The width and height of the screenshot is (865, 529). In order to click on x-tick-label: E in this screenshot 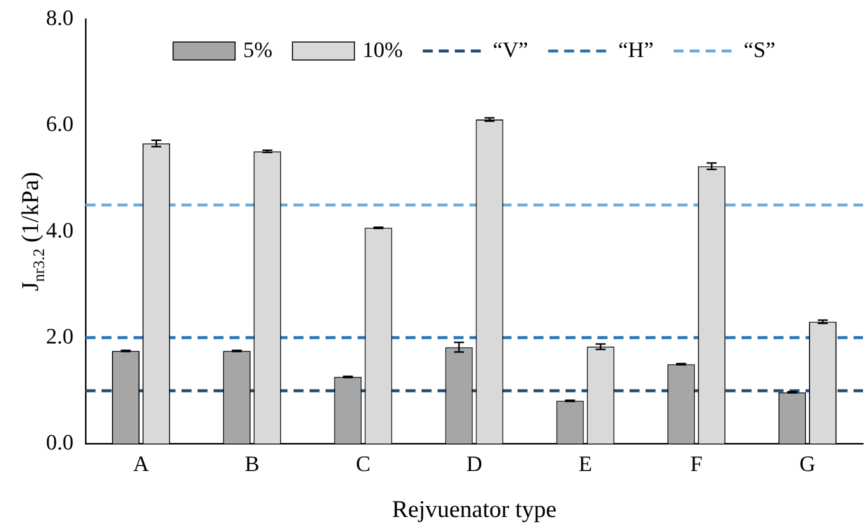, I will do `click(585, 463)`.